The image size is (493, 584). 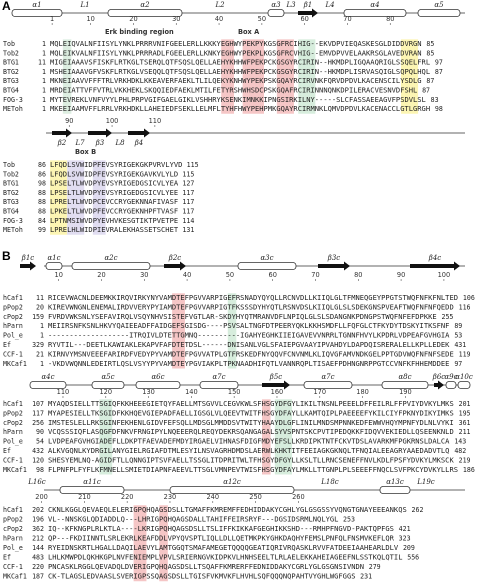 What do you see at coordinates (7, 345) in the screenshot?
I see `sequence-name: Ef` at bounding box center [7, 345].